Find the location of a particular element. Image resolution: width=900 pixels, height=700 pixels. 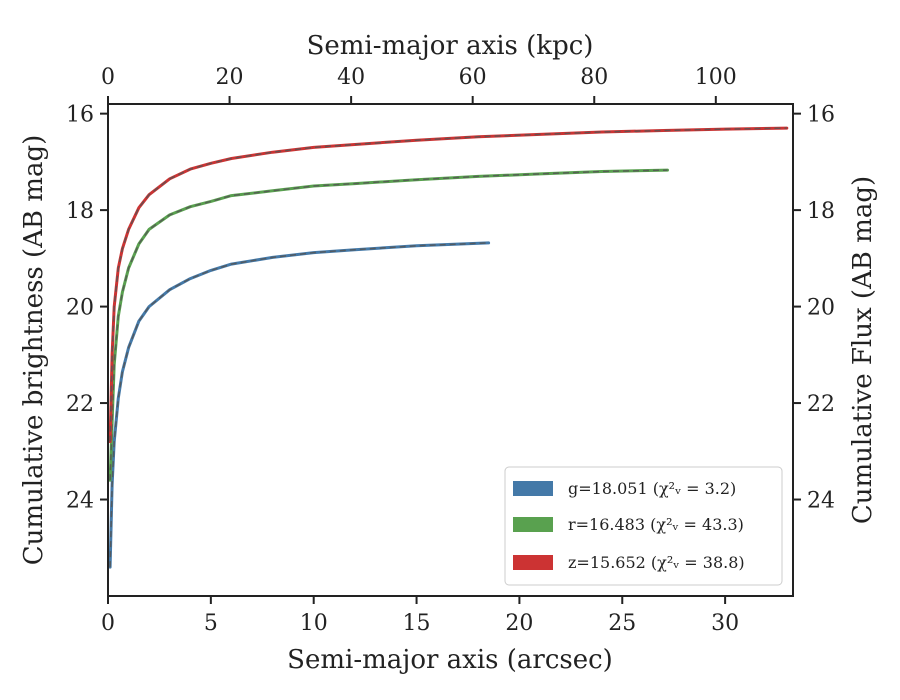

y-tick-label: 24 is located at coordinates (80, 501).